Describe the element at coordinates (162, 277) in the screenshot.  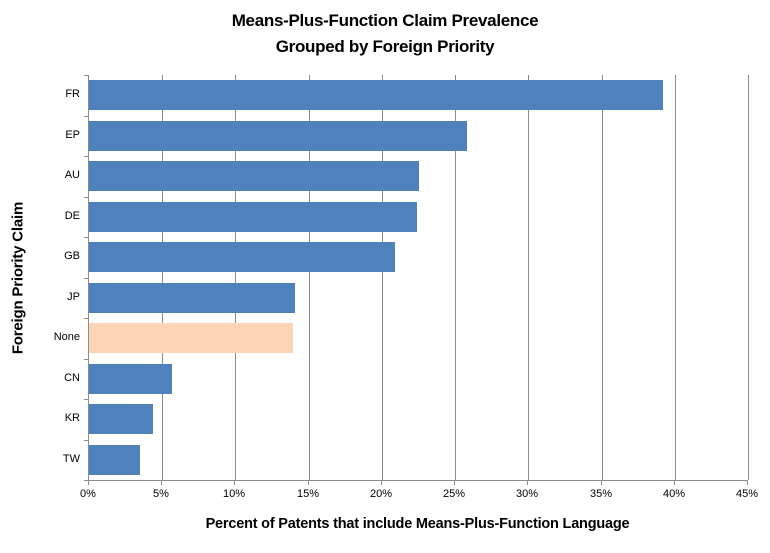
I see `gridline-5pct` at that location.